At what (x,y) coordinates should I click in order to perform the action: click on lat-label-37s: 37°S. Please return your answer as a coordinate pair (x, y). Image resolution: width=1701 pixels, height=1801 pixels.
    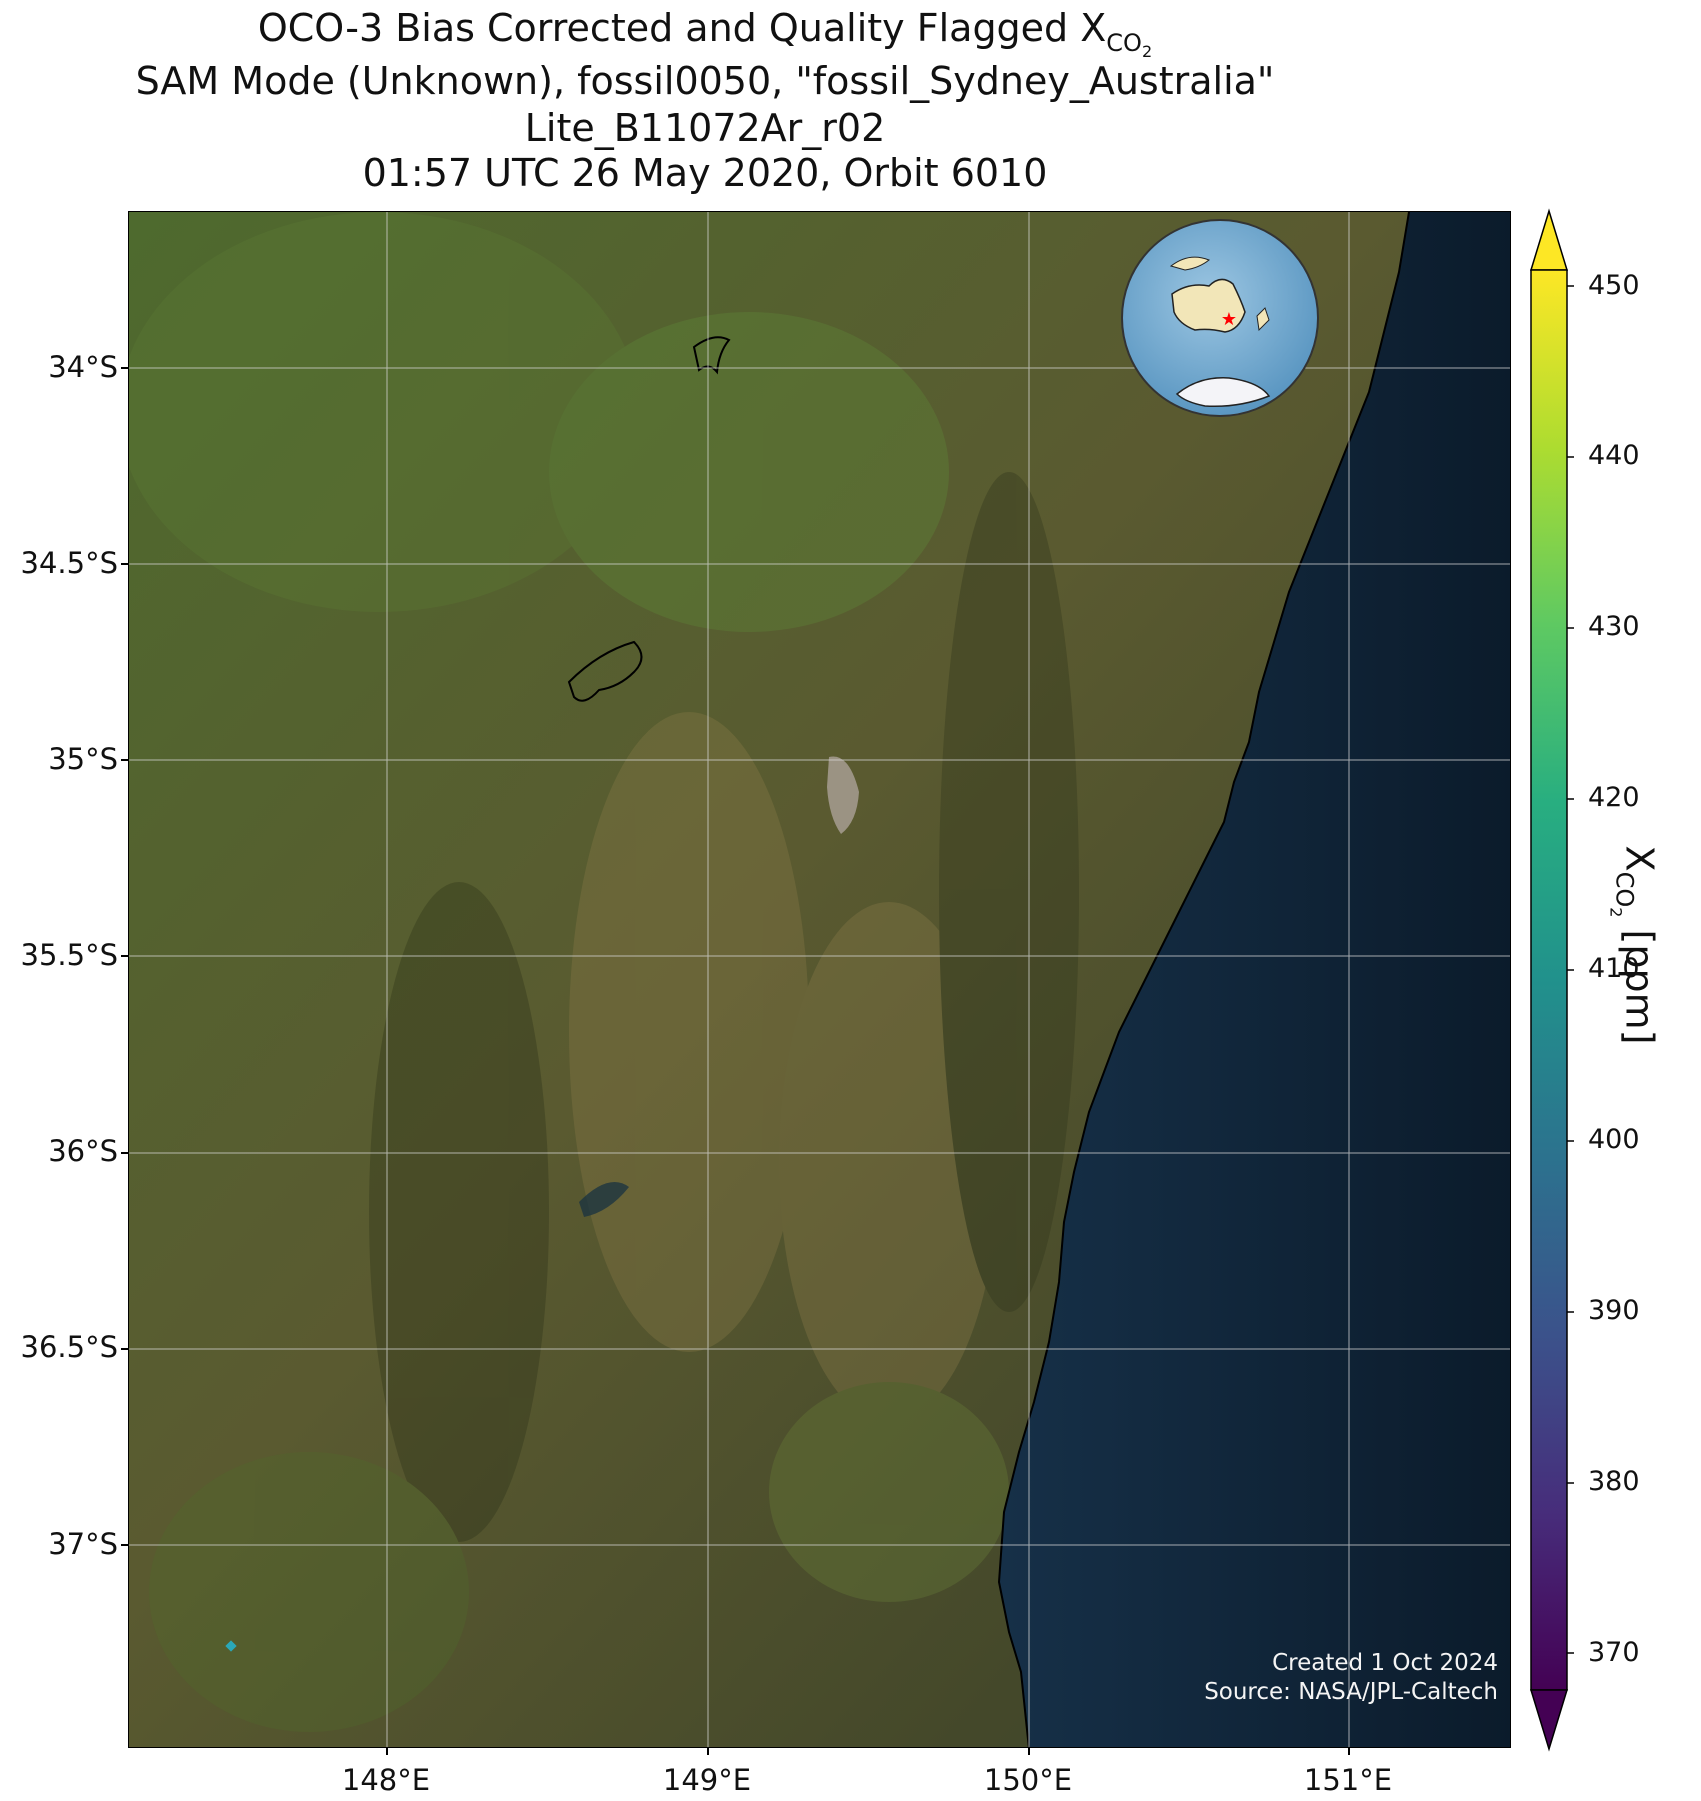
    Looking at the image, I should click on (83, 1544).